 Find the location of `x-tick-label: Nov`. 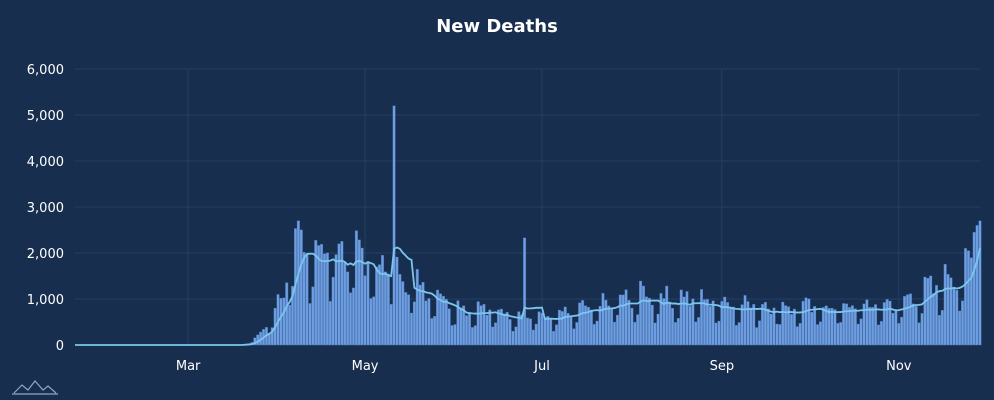

x-tick-label: Nov is located at coordinates (899, 366).